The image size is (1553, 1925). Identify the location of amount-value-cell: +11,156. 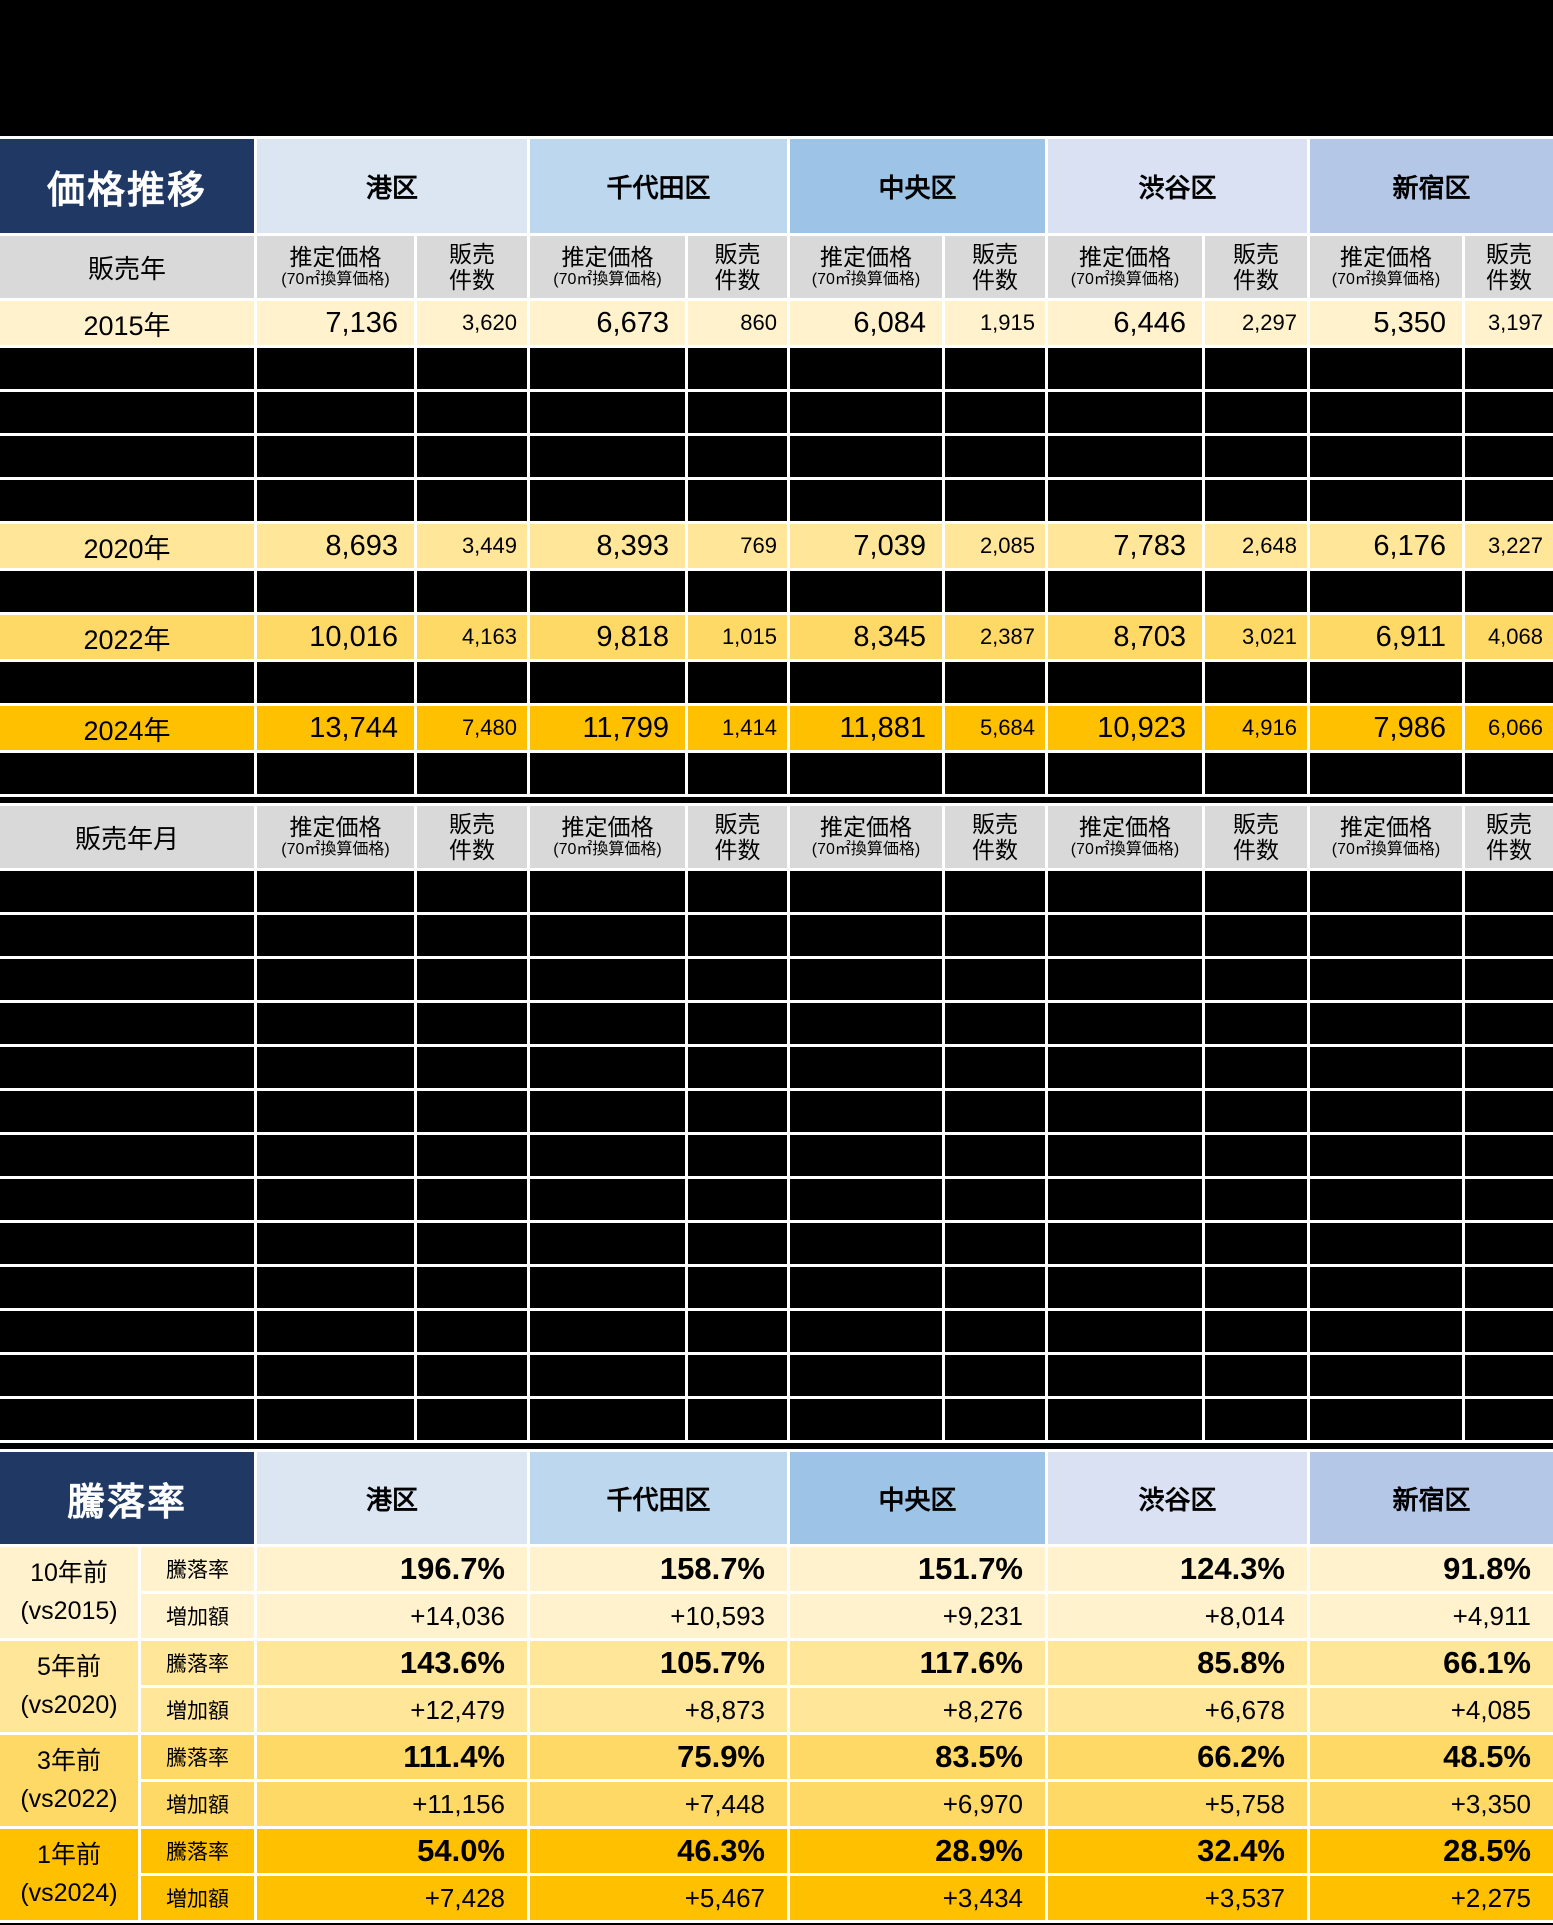
(392, 1804).